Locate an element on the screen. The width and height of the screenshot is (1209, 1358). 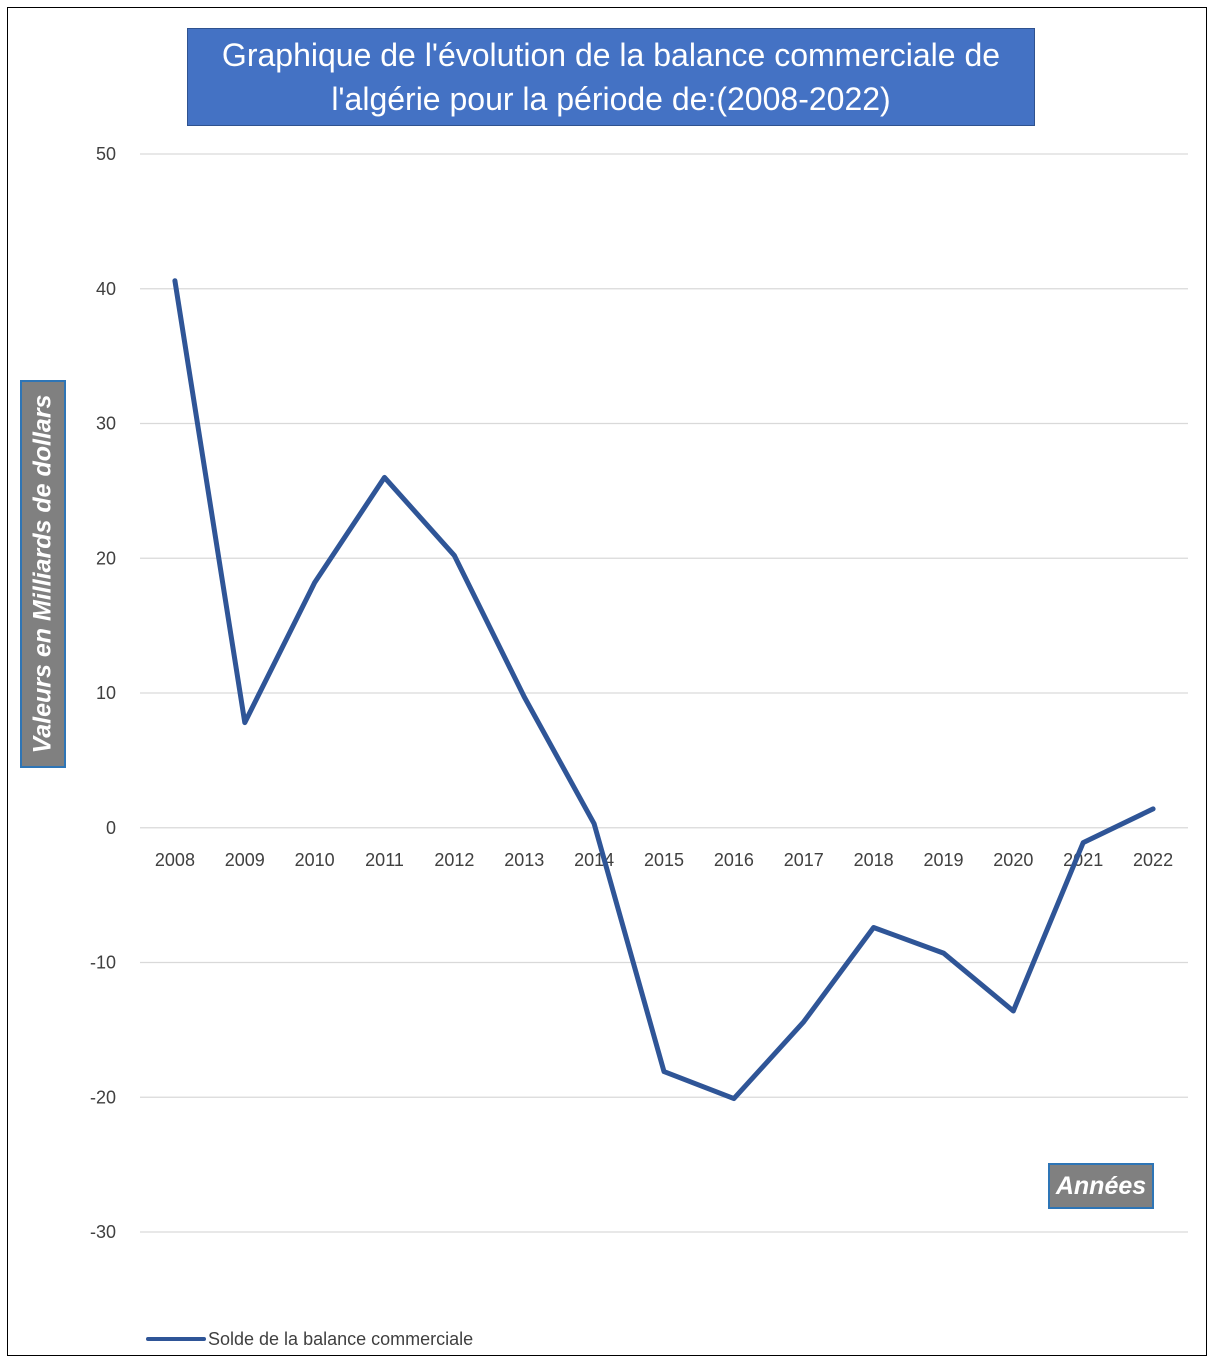
x-tick-label: 2012 is located at coordinates (454, 860).